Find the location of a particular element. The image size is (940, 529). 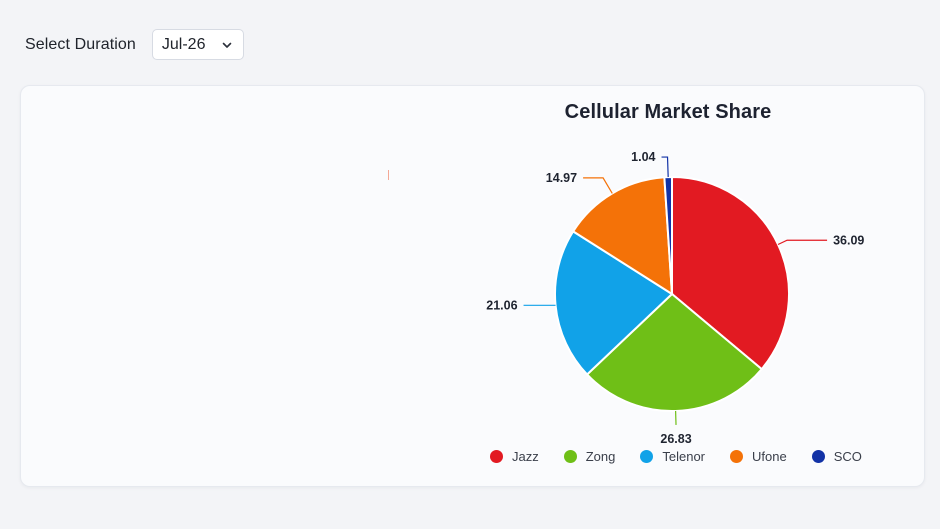

data-label-telenor: 21.06 is located at coordinates (501, 305).